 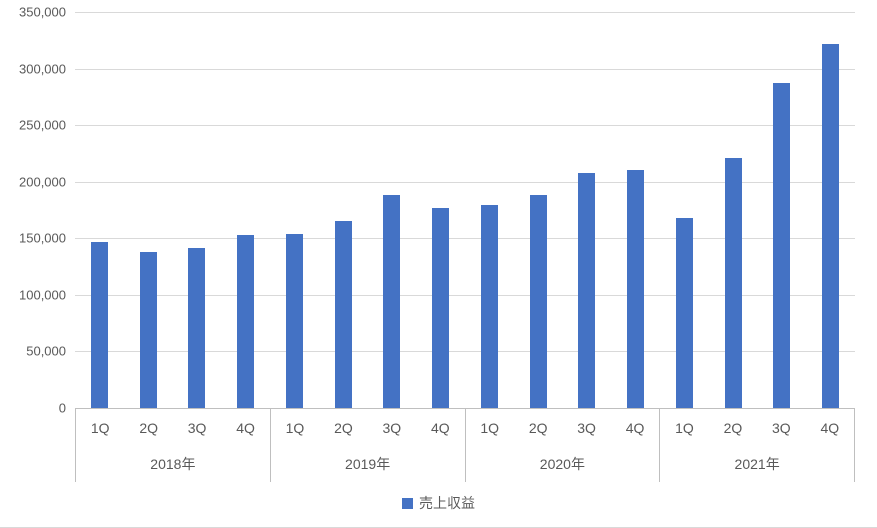 What do you see at coordinates (562, 464) in the screenshot?
I see `year-label: 2020年` at bounding box center [562, 464].